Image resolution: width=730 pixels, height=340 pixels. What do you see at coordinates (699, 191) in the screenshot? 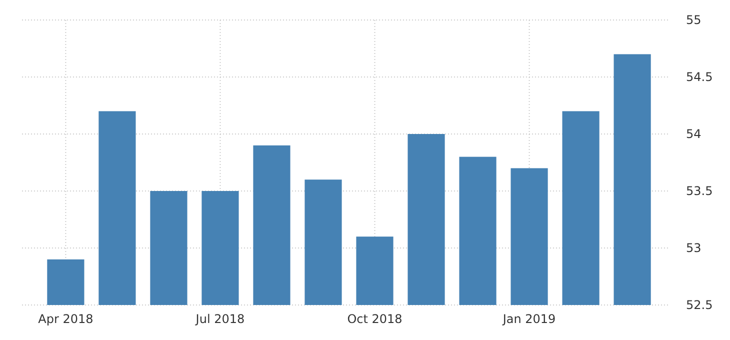
I see `y-tick-label: 53.5` at bounding box center [699, 191].